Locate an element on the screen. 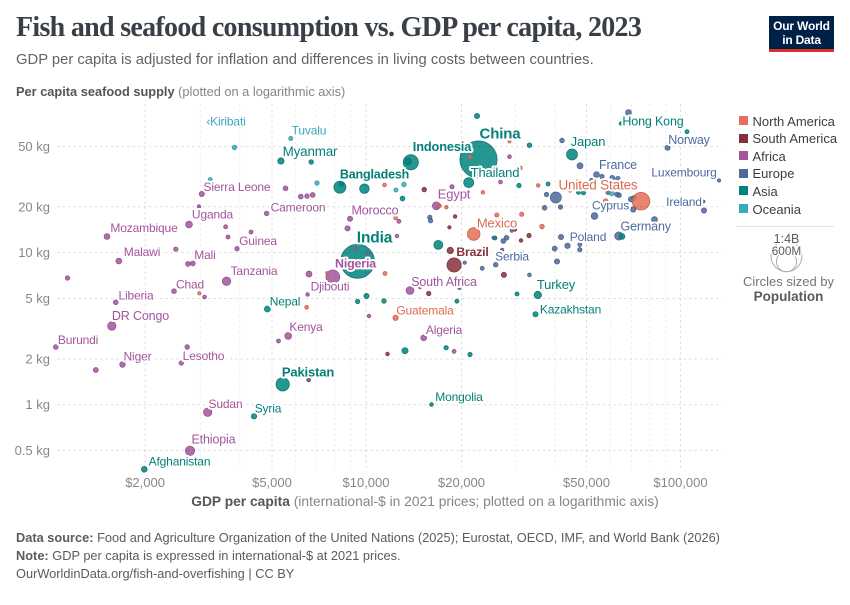 The height and width of the screenshot is (605, 850). svg-text: Ethiopia is located at coordinates (214, 440).